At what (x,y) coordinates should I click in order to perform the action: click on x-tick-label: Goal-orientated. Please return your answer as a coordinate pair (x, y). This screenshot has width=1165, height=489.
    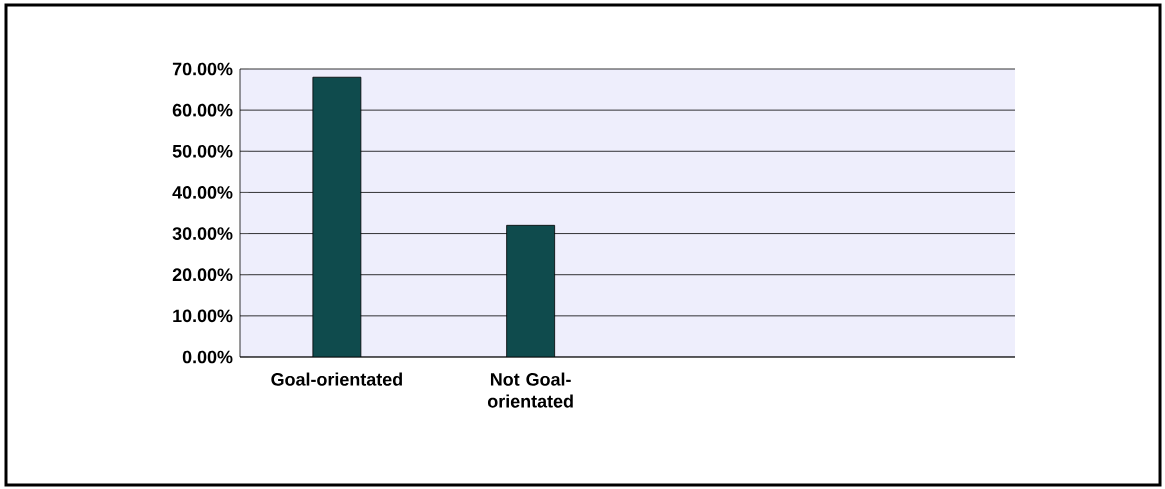
    Looking at the image, I should click on (336, 379).